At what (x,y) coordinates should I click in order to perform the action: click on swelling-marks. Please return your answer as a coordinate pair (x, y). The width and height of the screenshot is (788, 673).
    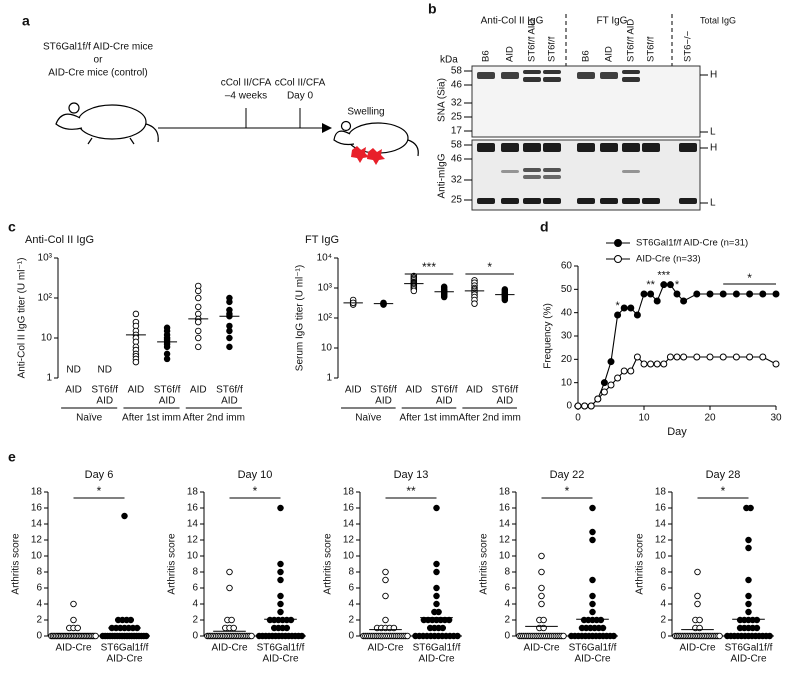
    Looking at the image, I should click on (368, 155).